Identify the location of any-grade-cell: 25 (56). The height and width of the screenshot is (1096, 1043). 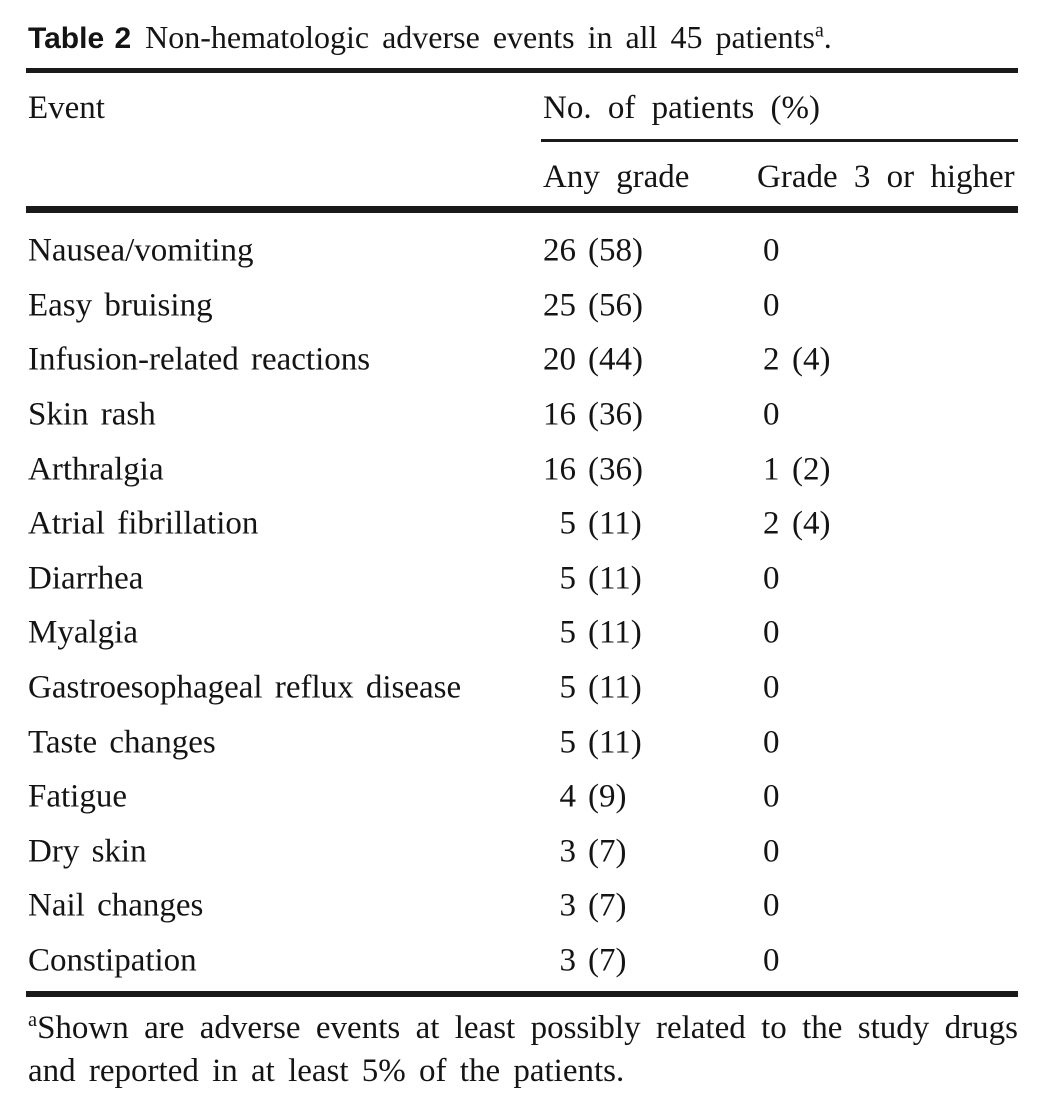
(593, 305).